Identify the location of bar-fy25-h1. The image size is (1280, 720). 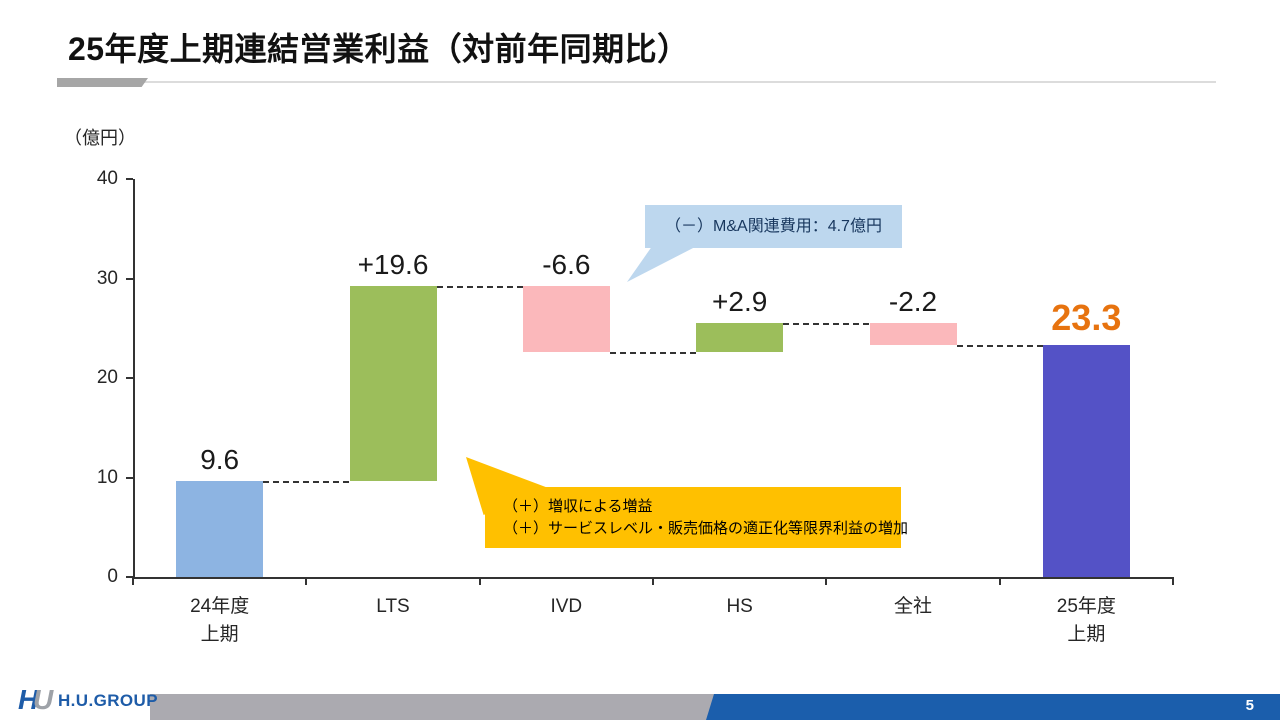
(1086, 461).